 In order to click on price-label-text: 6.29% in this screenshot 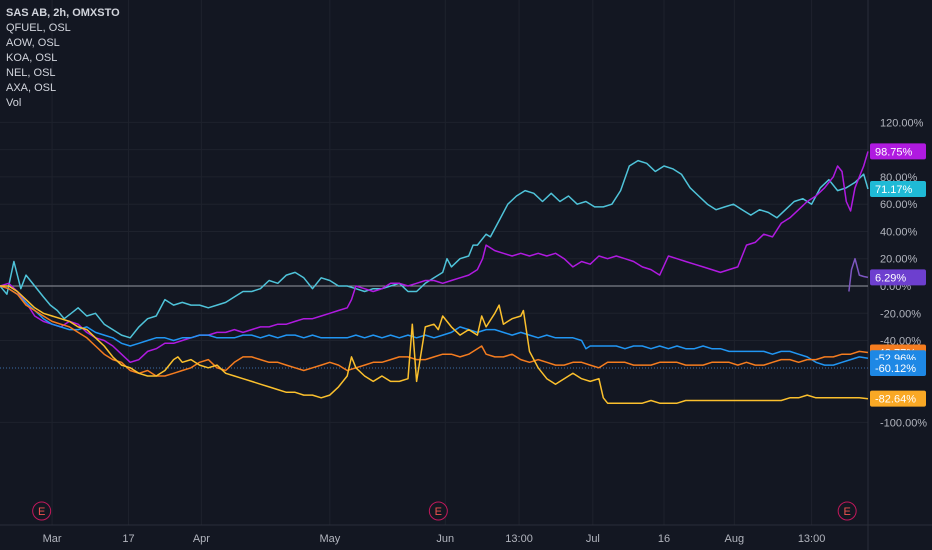, I will do `click(890, 278)`.